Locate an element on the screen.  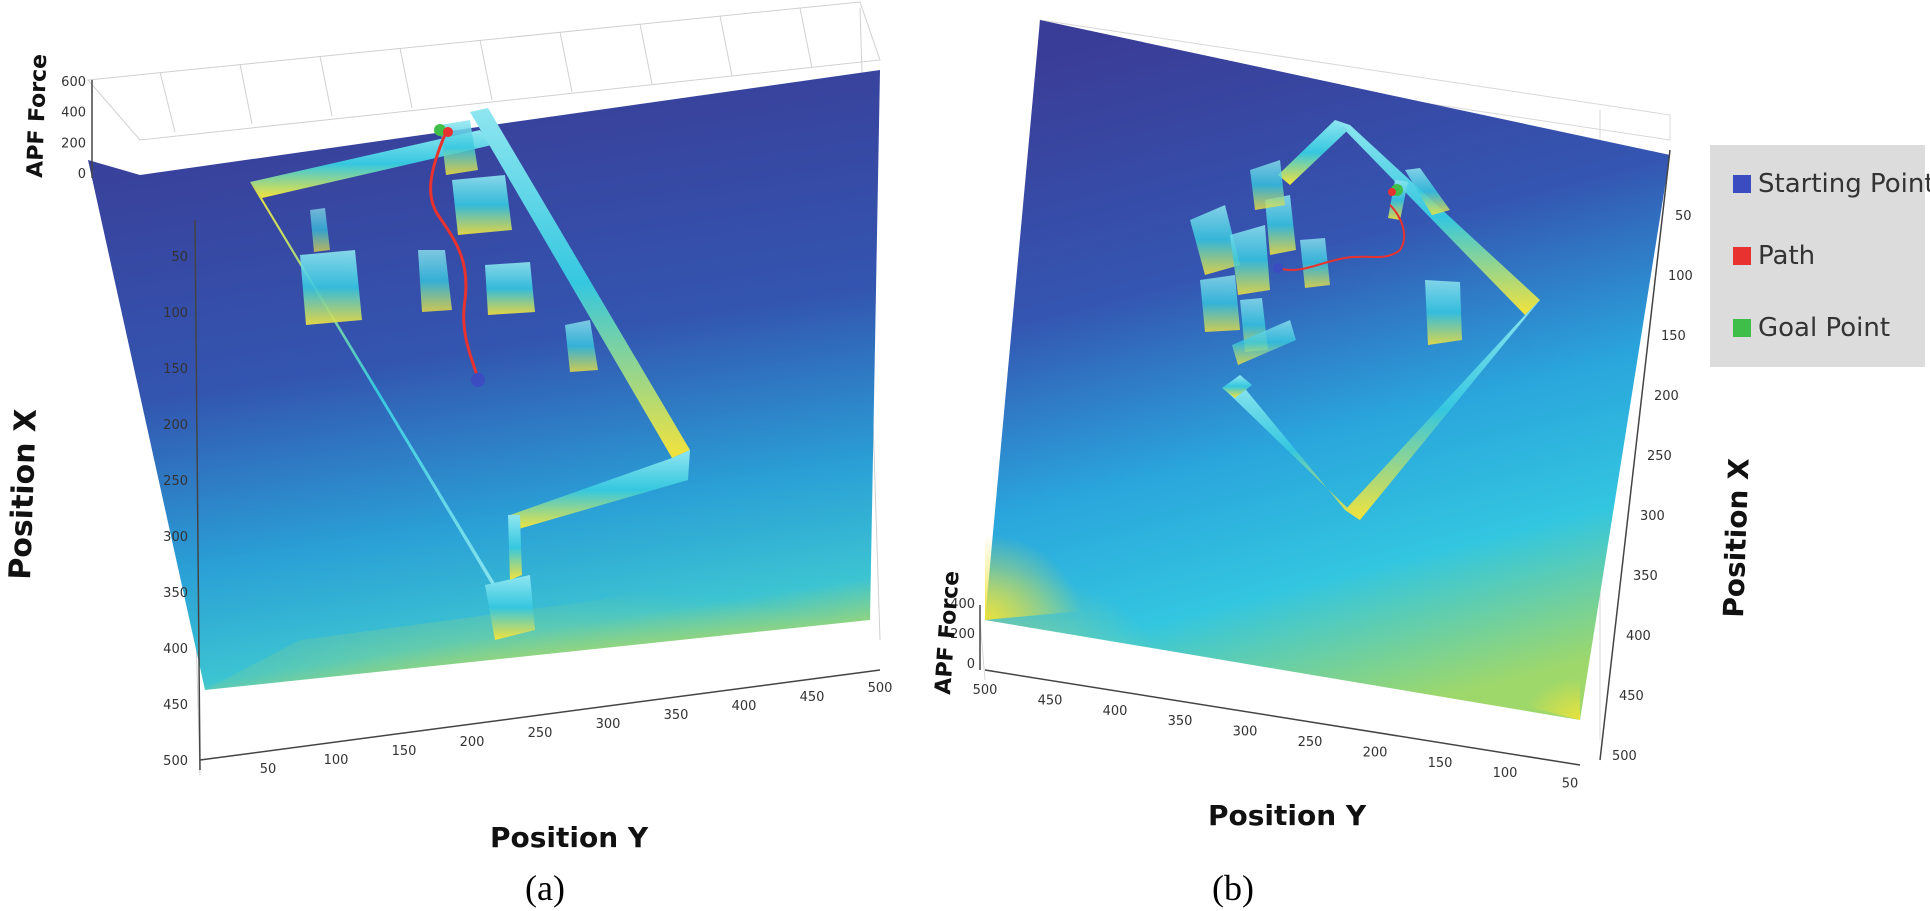
panel-a-goal-marker is located at coordinates (448, 132).